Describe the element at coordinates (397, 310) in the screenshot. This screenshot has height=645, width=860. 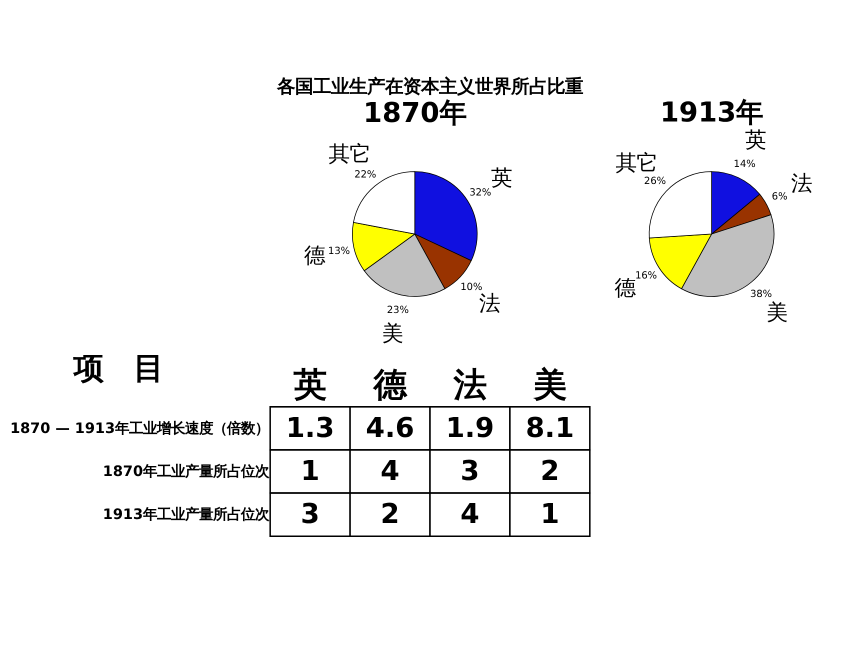
I see `data-label: 23%` at that location.